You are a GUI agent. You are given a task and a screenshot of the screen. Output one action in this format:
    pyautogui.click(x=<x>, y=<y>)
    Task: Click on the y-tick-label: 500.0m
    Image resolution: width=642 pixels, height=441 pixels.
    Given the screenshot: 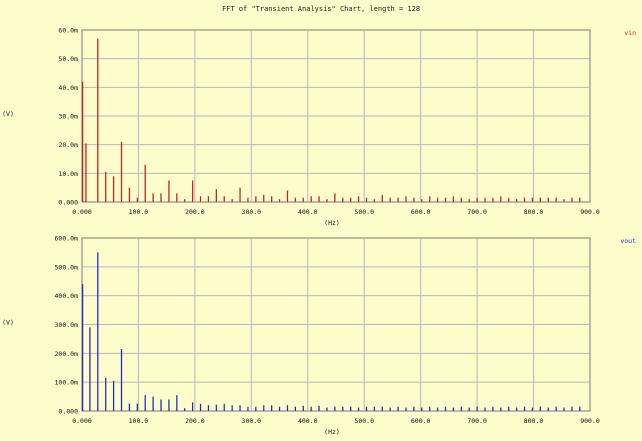 What is the action you would take?
    pyautogui.click(x=67, y=267)
    